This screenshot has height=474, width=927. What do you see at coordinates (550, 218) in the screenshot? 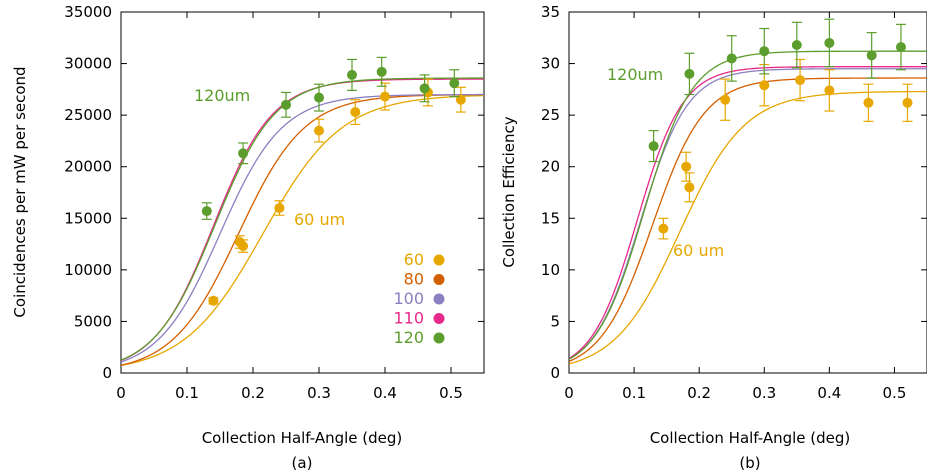
I see `y-tick-label: 15` at bounding box center [550, 218].